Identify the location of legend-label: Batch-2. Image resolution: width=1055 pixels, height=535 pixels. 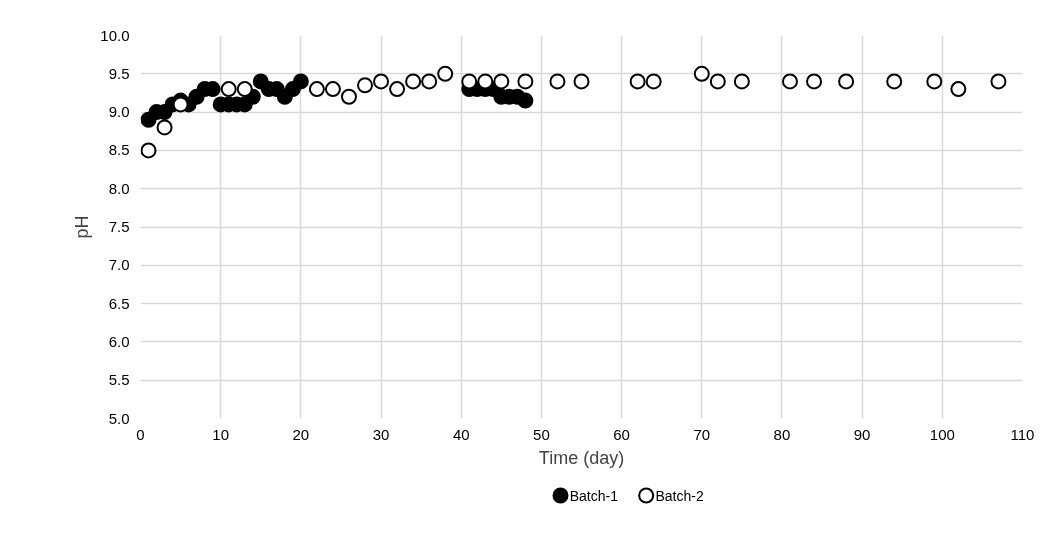
(679, 495).